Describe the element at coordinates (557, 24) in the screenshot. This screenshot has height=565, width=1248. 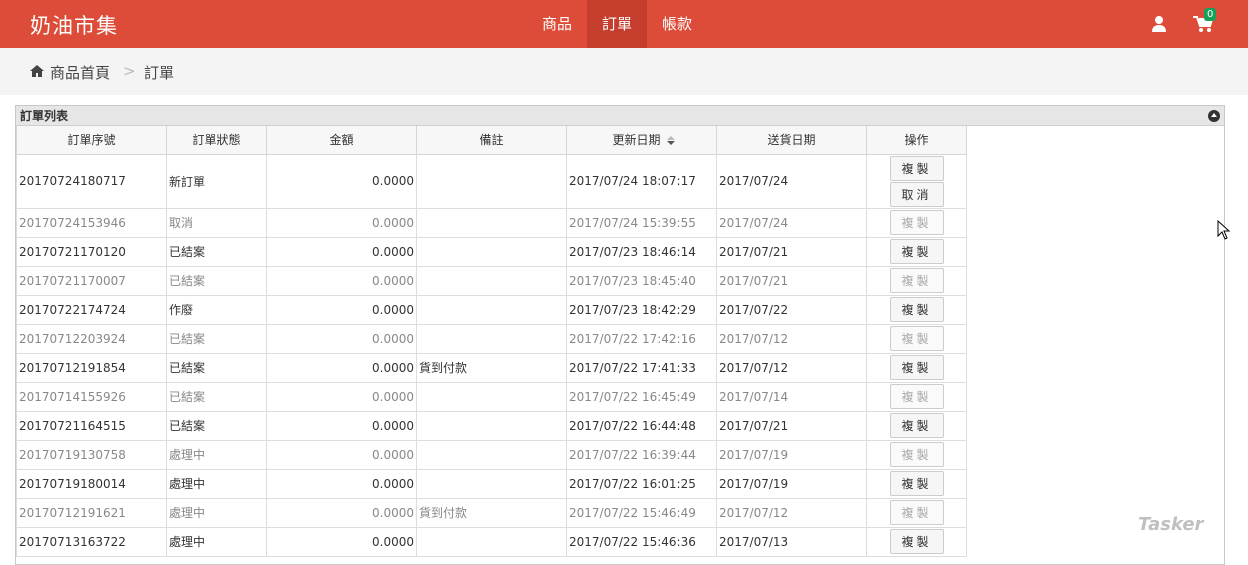
I see `nav-item-products: 商品` at that location.